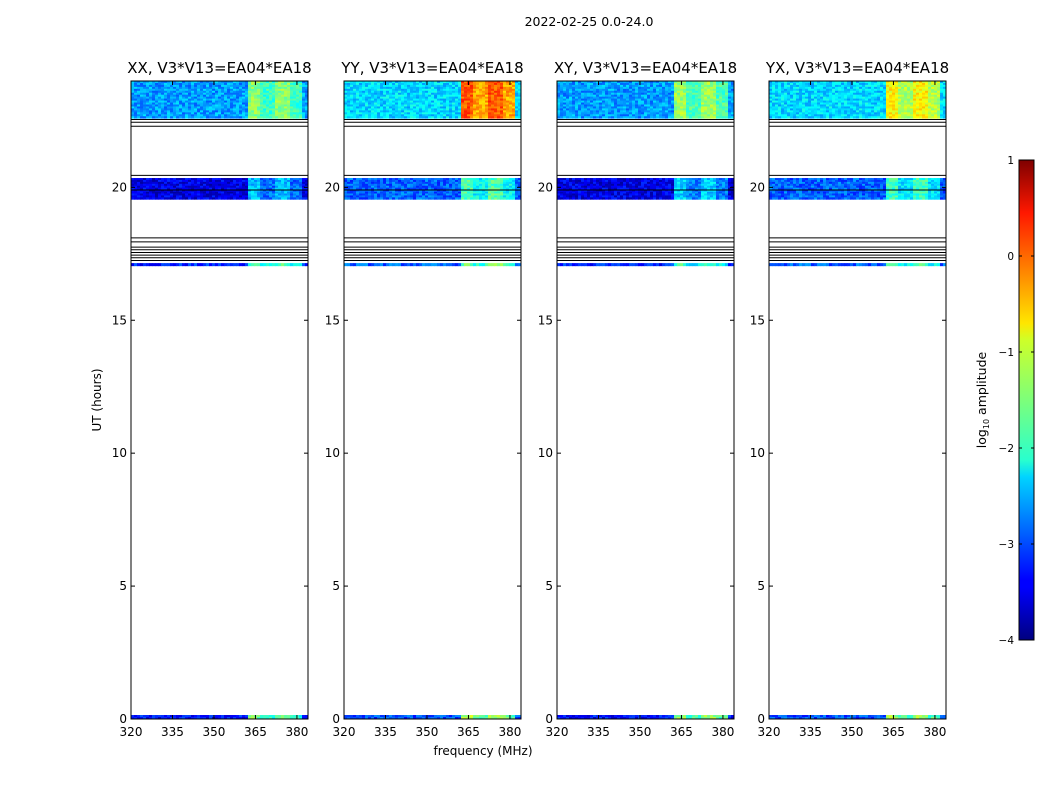  I want to click on data-band, so click(433, 100).